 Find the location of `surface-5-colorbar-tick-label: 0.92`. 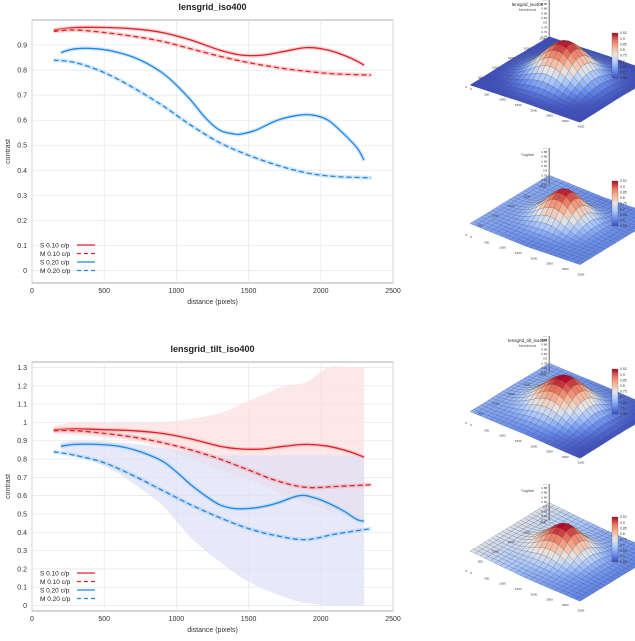

surface-5-colorbar-tick-label: 0.92 is located at coordinates (623, 517).